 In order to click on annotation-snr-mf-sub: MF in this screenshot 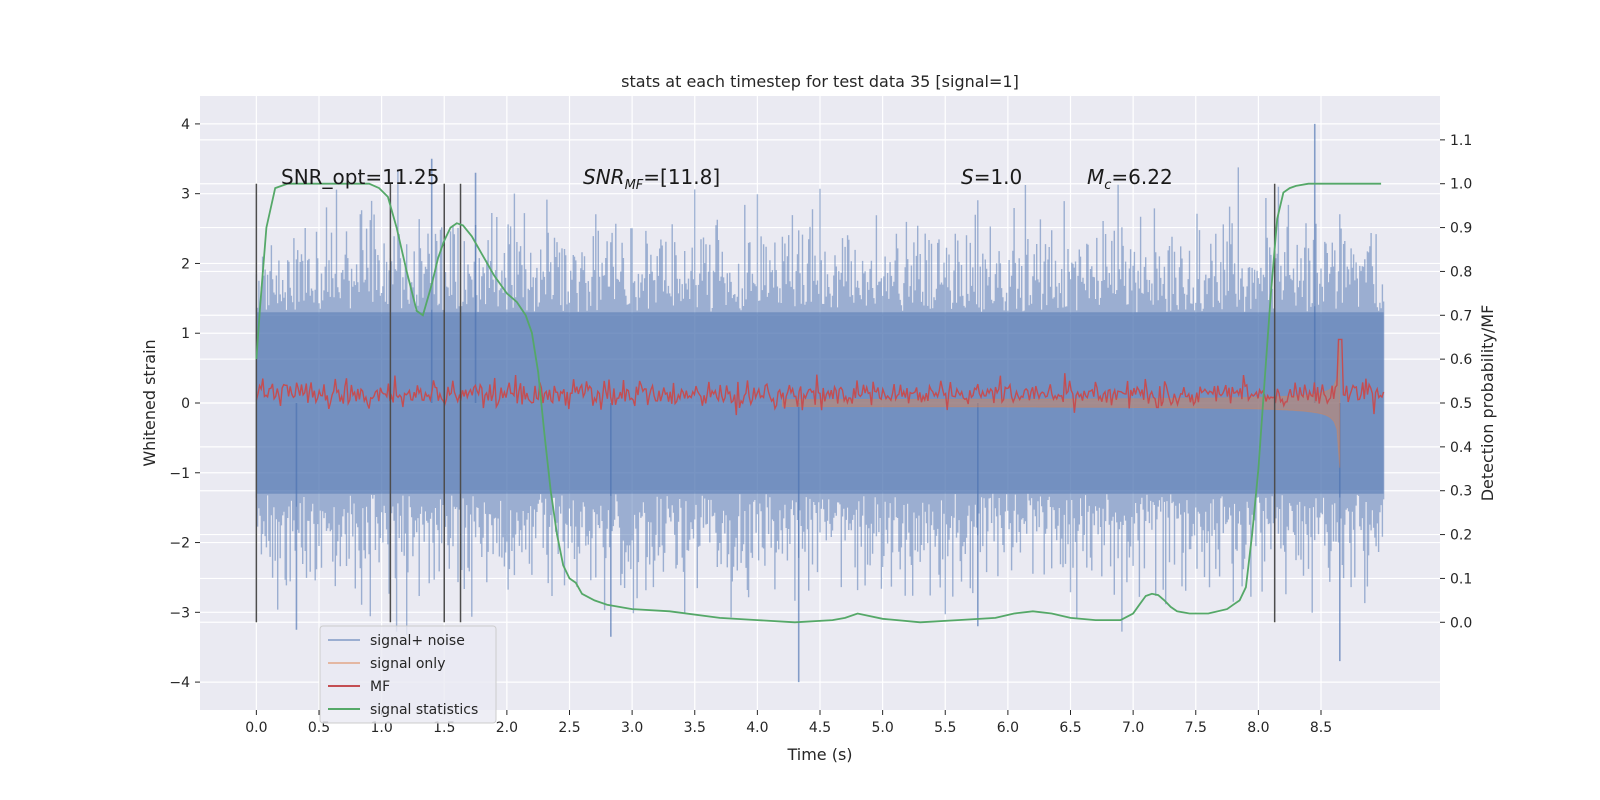, I will do `click(634, 185)`.